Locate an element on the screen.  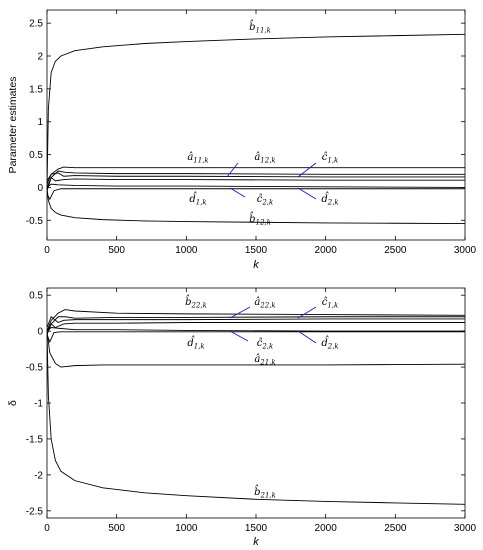
series-annotation: b̂12,k is located at coordinates (260, 219).